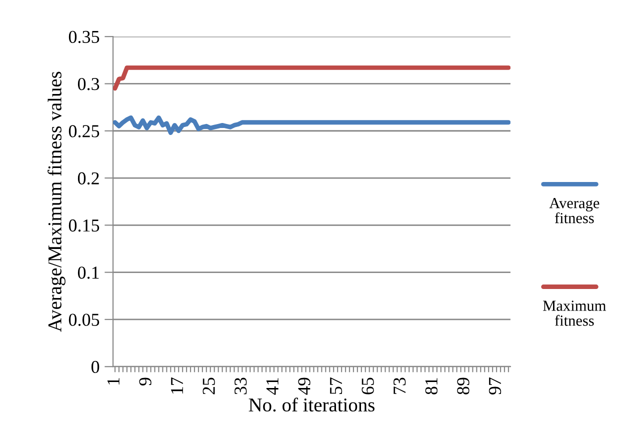 The image size is (621, 446). What do you see at coordinates (84, 225) in the screenshot?
I see `y-tick-label: 0.15` at bounding box center [84, 225].